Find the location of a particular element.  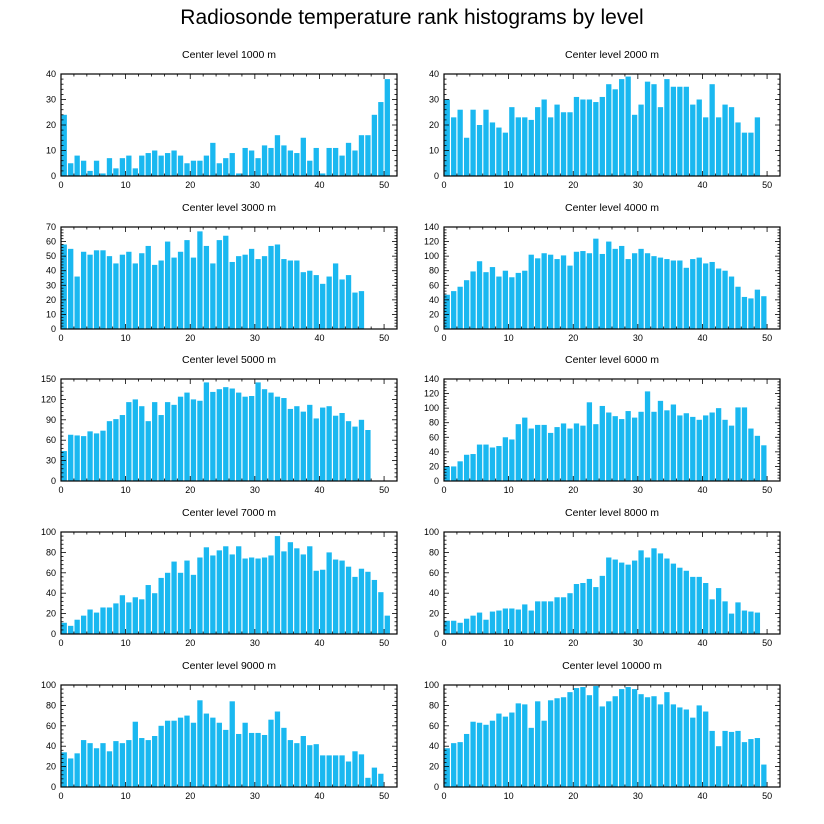

x-tick-label: 40 is located at coordinates (702, 338).